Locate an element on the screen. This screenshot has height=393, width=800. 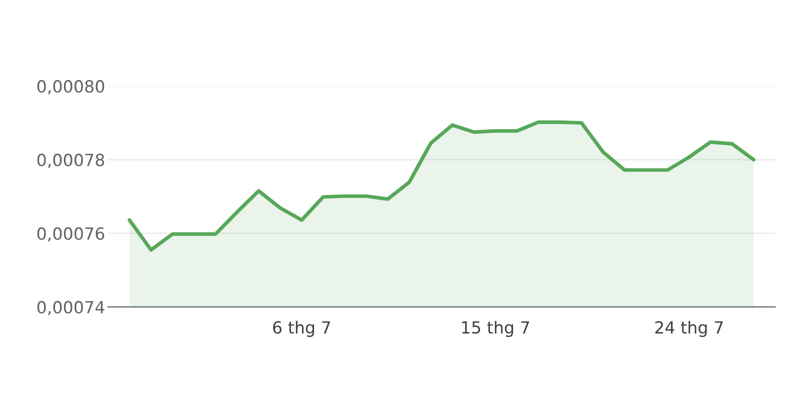
y-tick-label: 0,00078 is located at coordinates (70, 161).